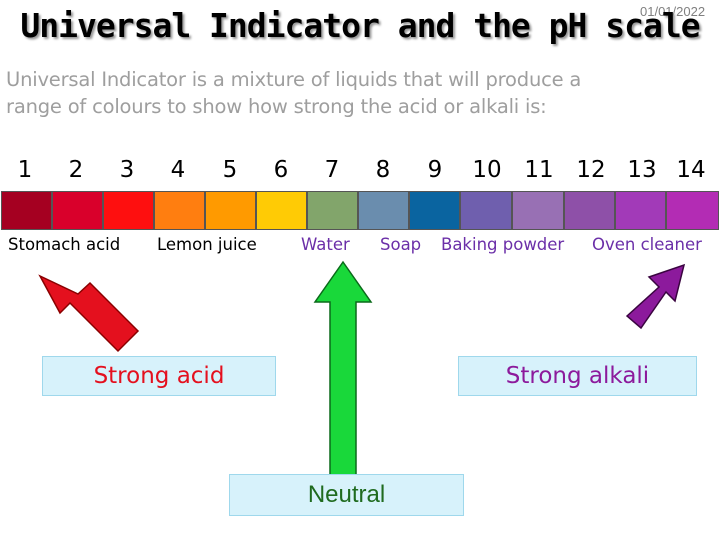 This screenshot has height=540, width=720. I want to click on strong-alkali-text: Strong alkali, so click(577, 376).